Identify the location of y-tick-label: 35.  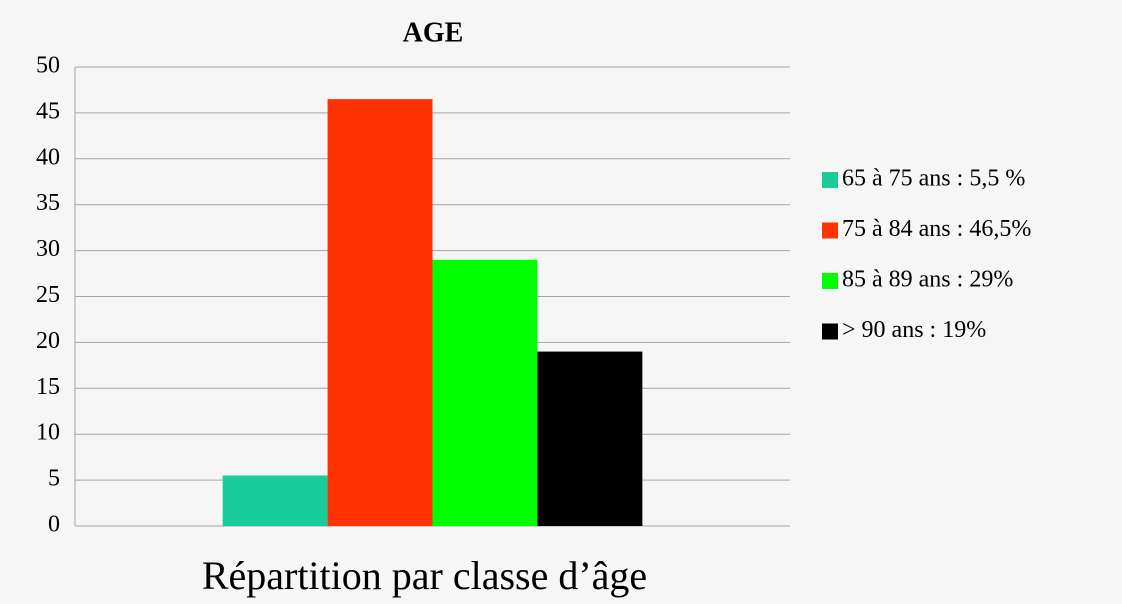
(48, 203).